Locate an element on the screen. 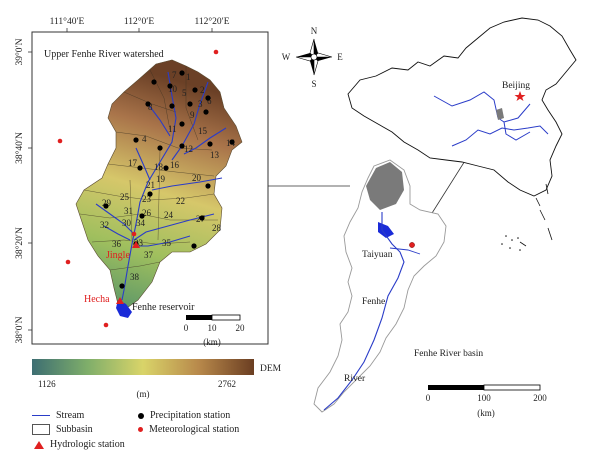 This screenshot has height=473, width=600. legend-stream-label: Stream is located at coordinates (70, 415).